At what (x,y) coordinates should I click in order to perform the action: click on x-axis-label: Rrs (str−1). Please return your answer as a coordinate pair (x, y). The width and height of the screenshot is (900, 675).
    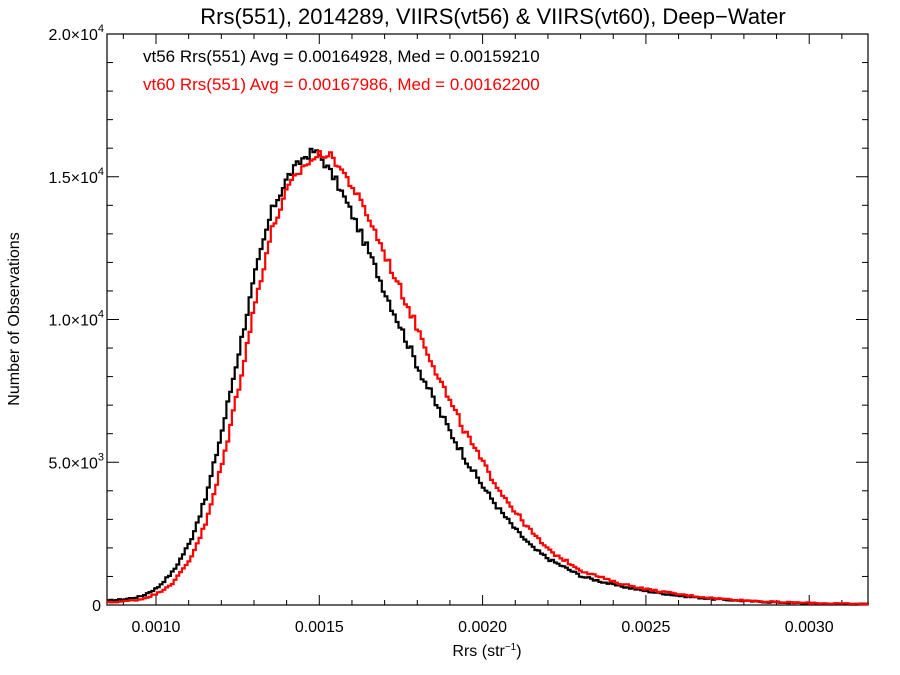
    Looking at the image, I should click on (486, 651).